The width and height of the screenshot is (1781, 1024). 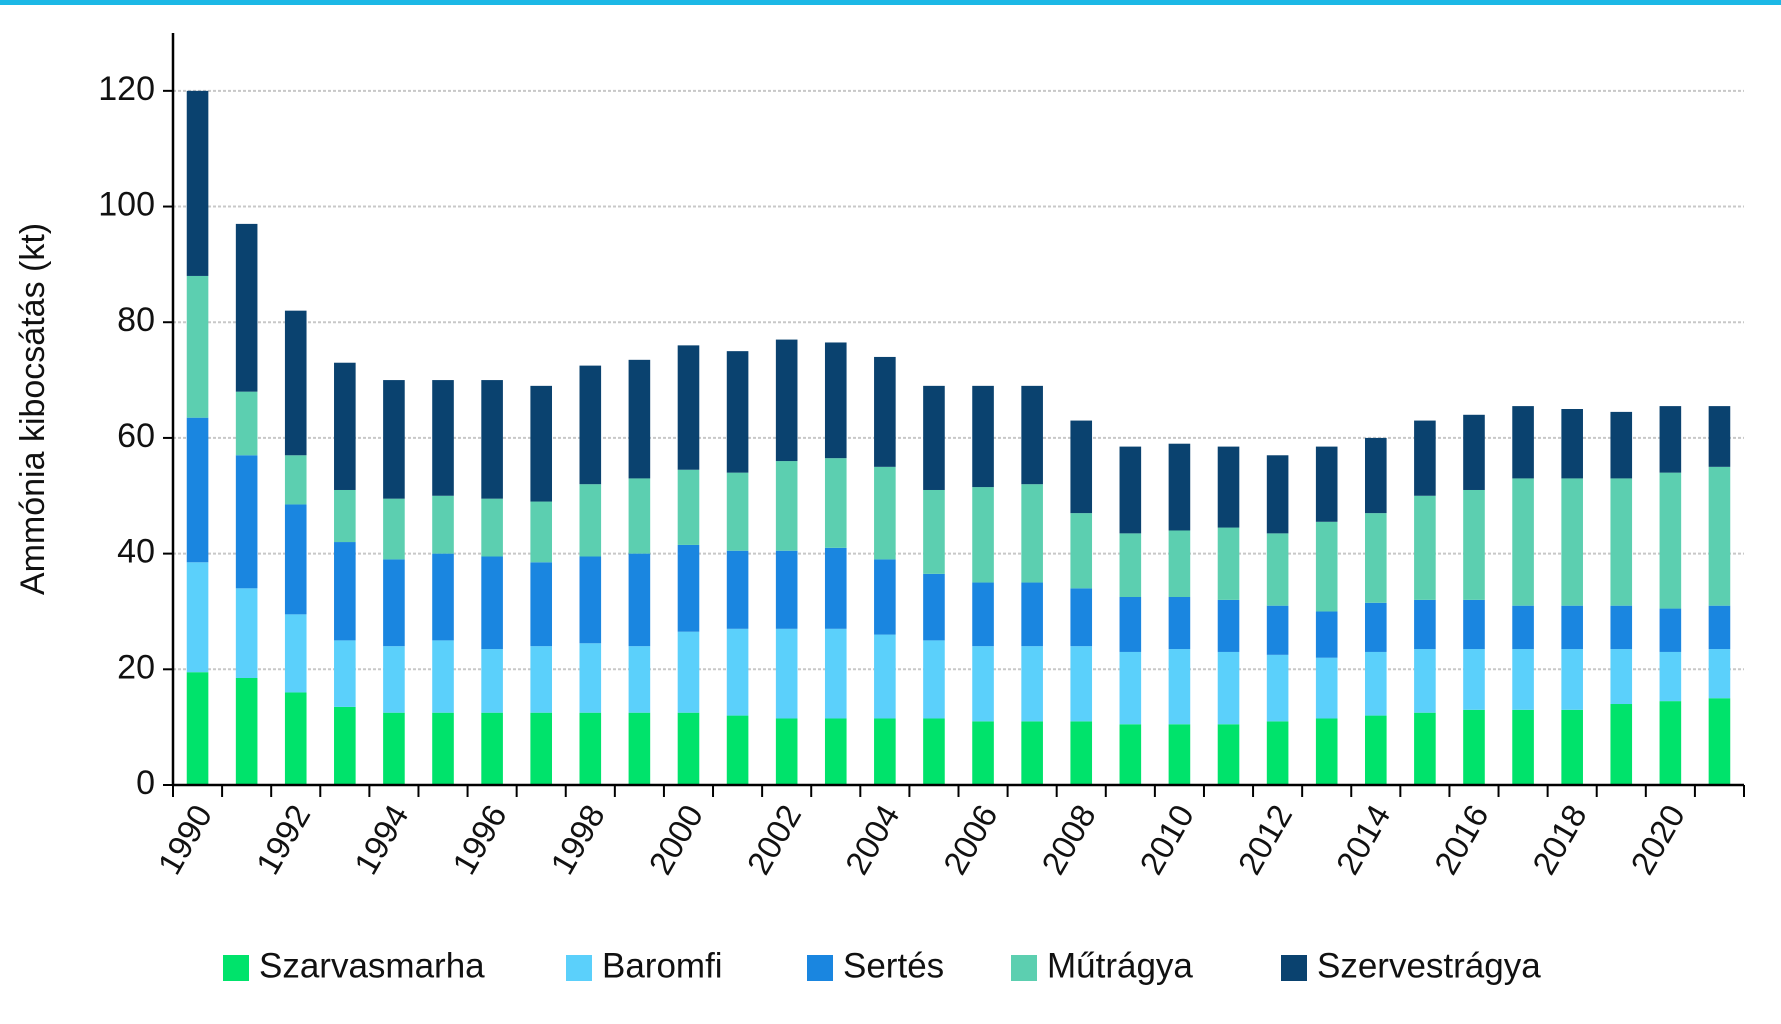 What do you see at coordinates (872, 839) in the screenshot?
I see `x-tick-label: 2004` at bounding box center [872, 839].